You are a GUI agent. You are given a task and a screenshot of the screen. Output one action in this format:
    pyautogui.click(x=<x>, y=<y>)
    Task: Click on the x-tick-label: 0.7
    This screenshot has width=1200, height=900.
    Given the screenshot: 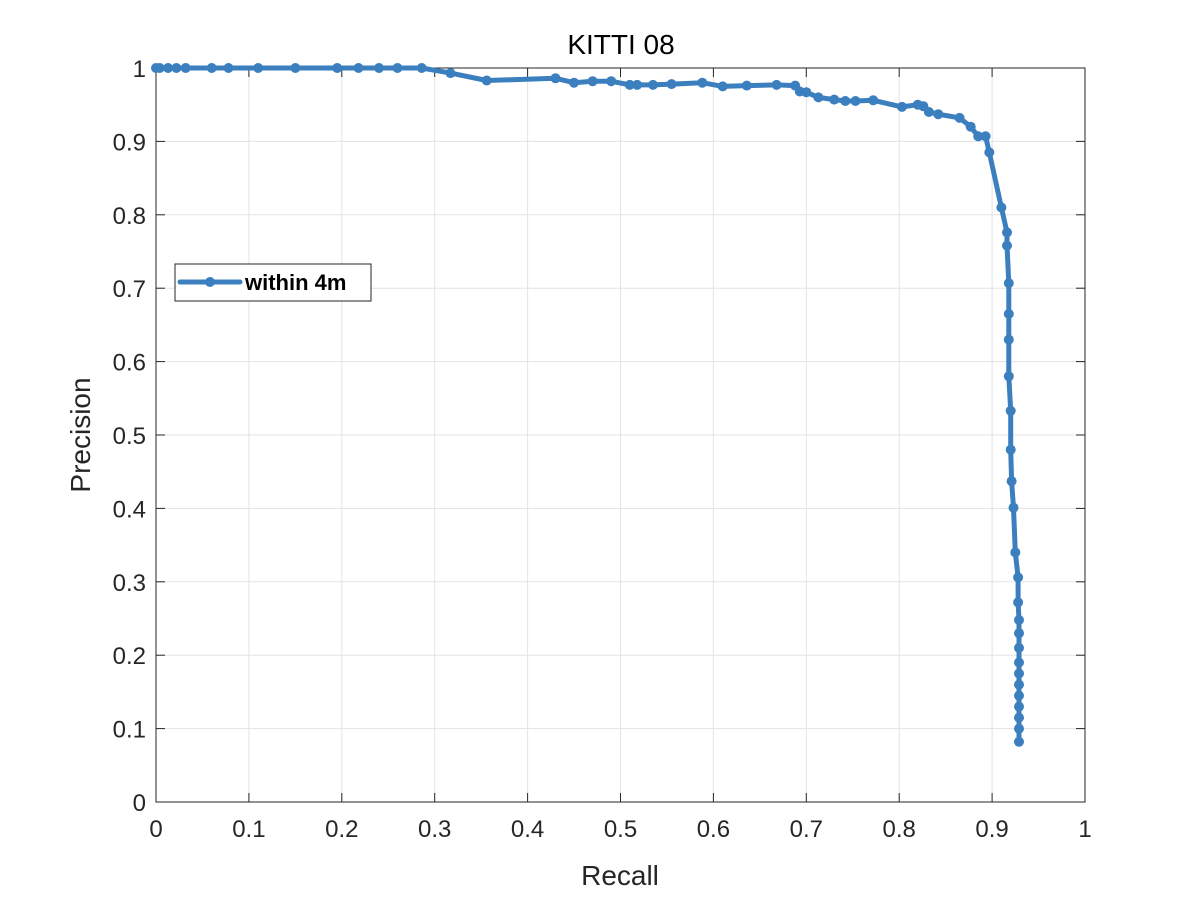 What is the action you would take?
    pyautogui.click(x=806, y=829)
    